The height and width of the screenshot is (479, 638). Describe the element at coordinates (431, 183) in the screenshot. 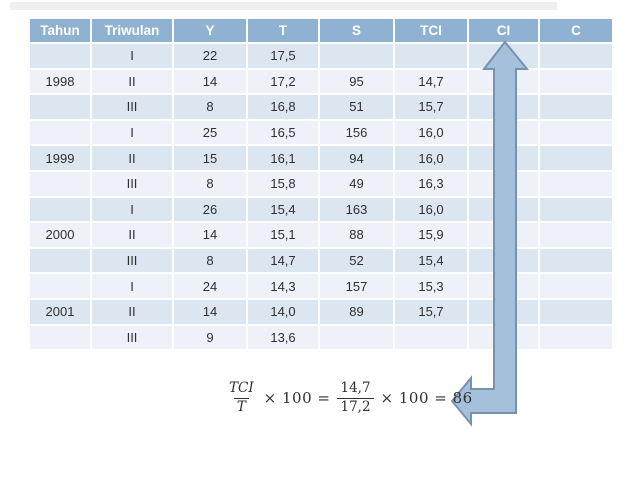

I see `table-cell: 16,3` at that location.